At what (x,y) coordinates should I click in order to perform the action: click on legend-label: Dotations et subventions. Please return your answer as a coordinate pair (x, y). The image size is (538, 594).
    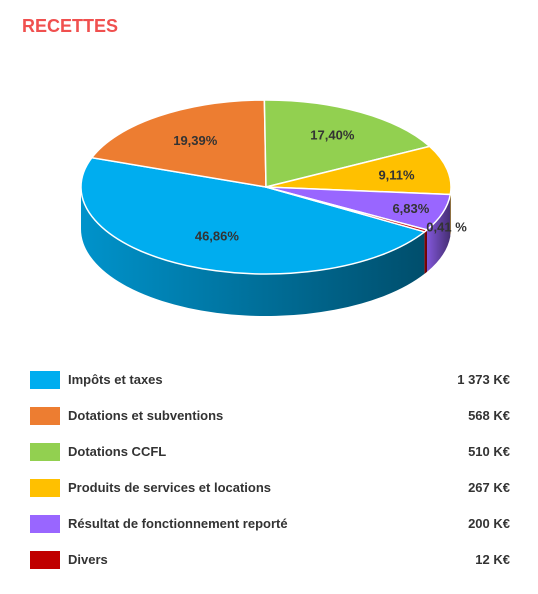
    Looking at the image, I should click on (146, 415).